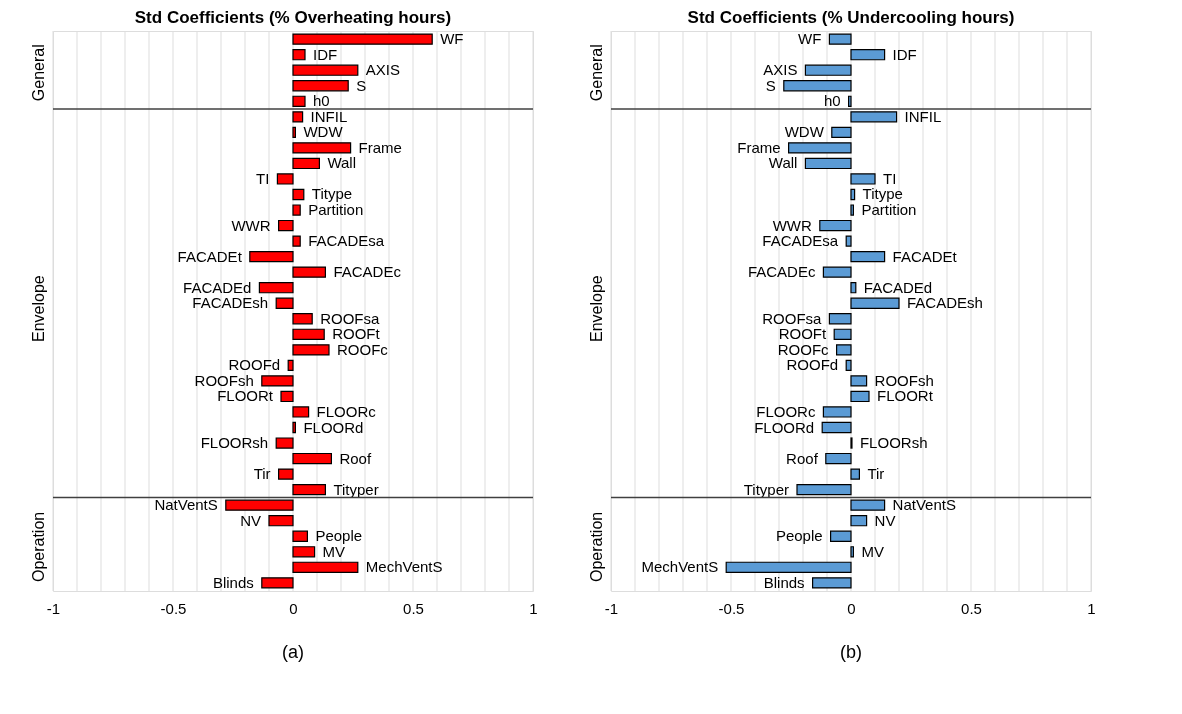 This screenshot has width=1182, height=714. Describe the element at coordinates (923, 116) in the screenshot. I see `y-tick-label: INFIL` at that location.